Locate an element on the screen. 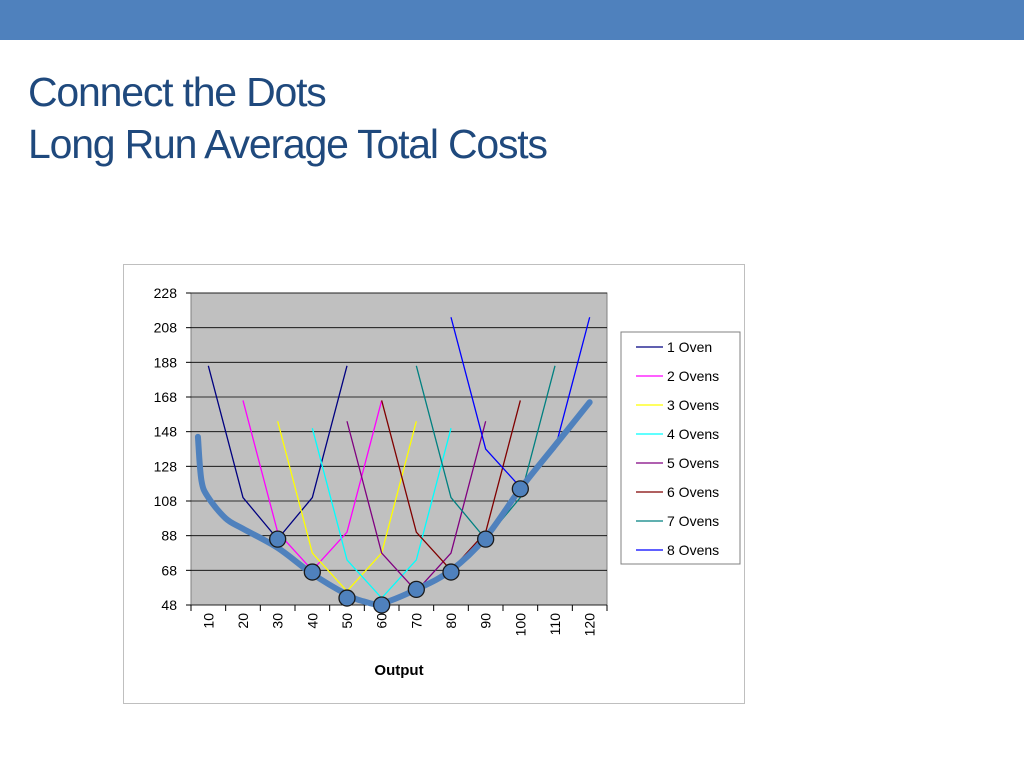  slide-title-line-1: Connect the Dots is located at coordinates (177, 92).